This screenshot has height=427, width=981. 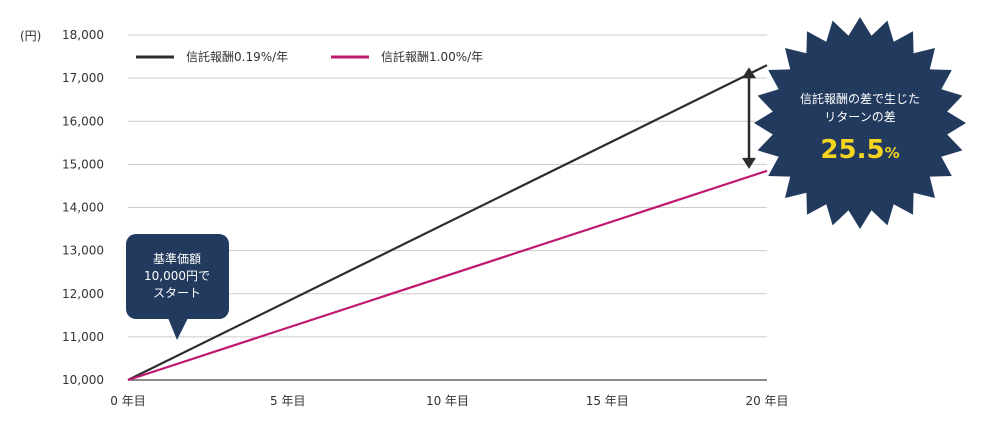 I want to click on y-tick-label: 12,000, so click(x=83, y=294).